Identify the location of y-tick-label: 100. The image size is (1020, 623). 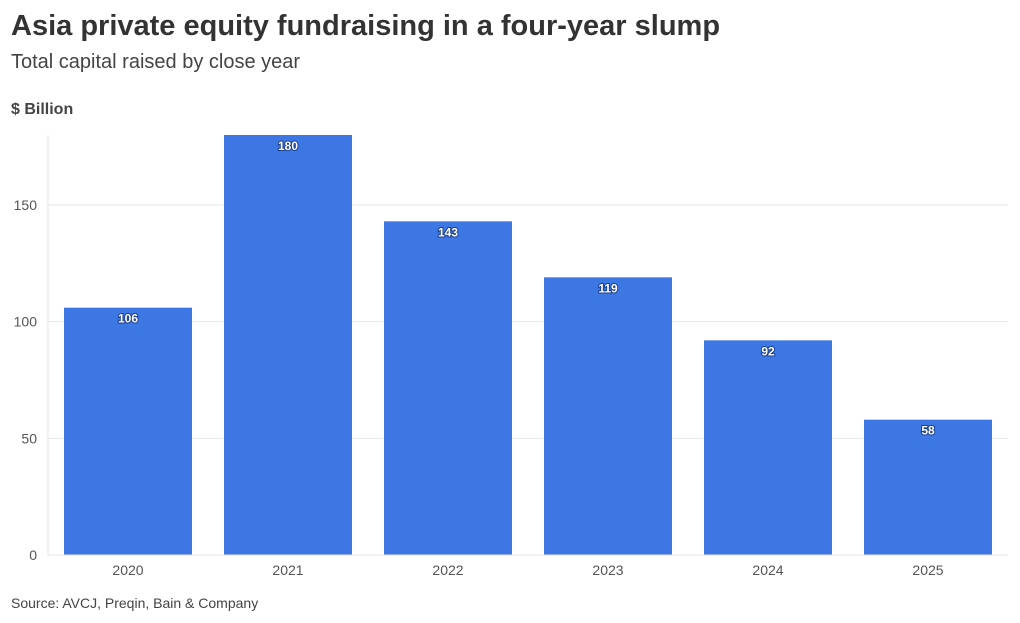
(26, 322).